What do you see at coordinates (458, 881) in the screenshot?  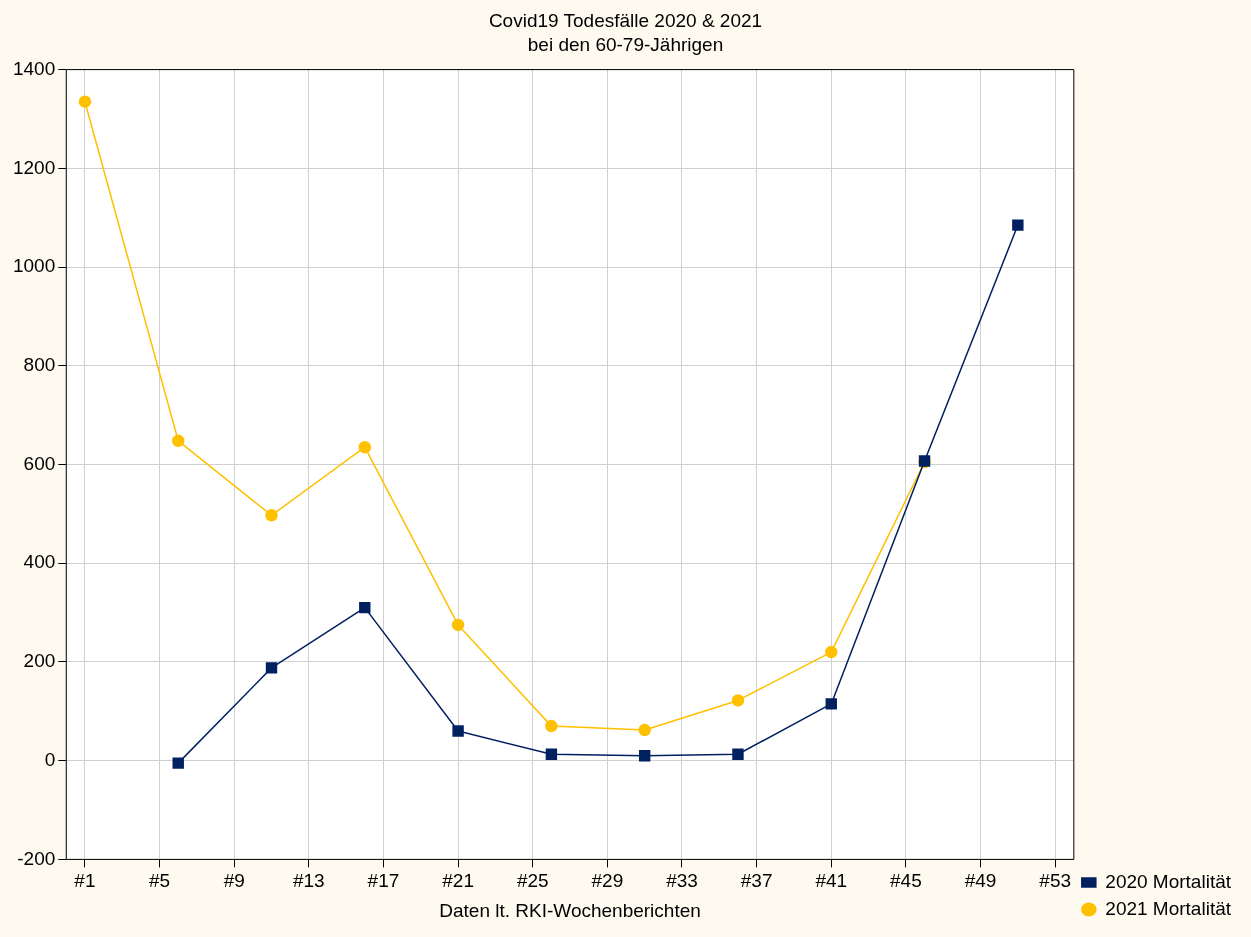 I see `x-tick-label: #21` at bounding box center [458, 881].